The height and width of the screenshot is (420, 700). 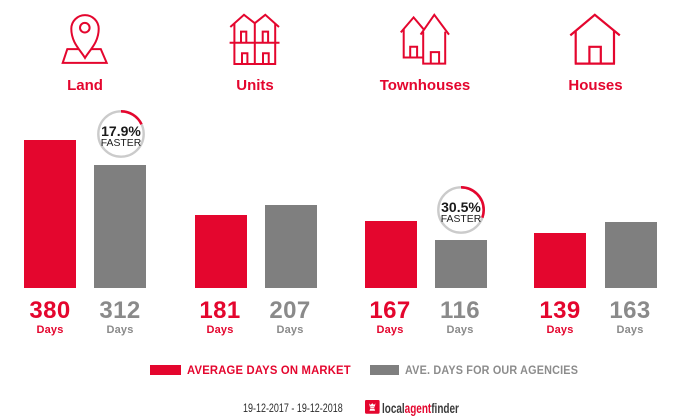 I want to click on svg-text: 17.9%, so click(x=121, y=131).